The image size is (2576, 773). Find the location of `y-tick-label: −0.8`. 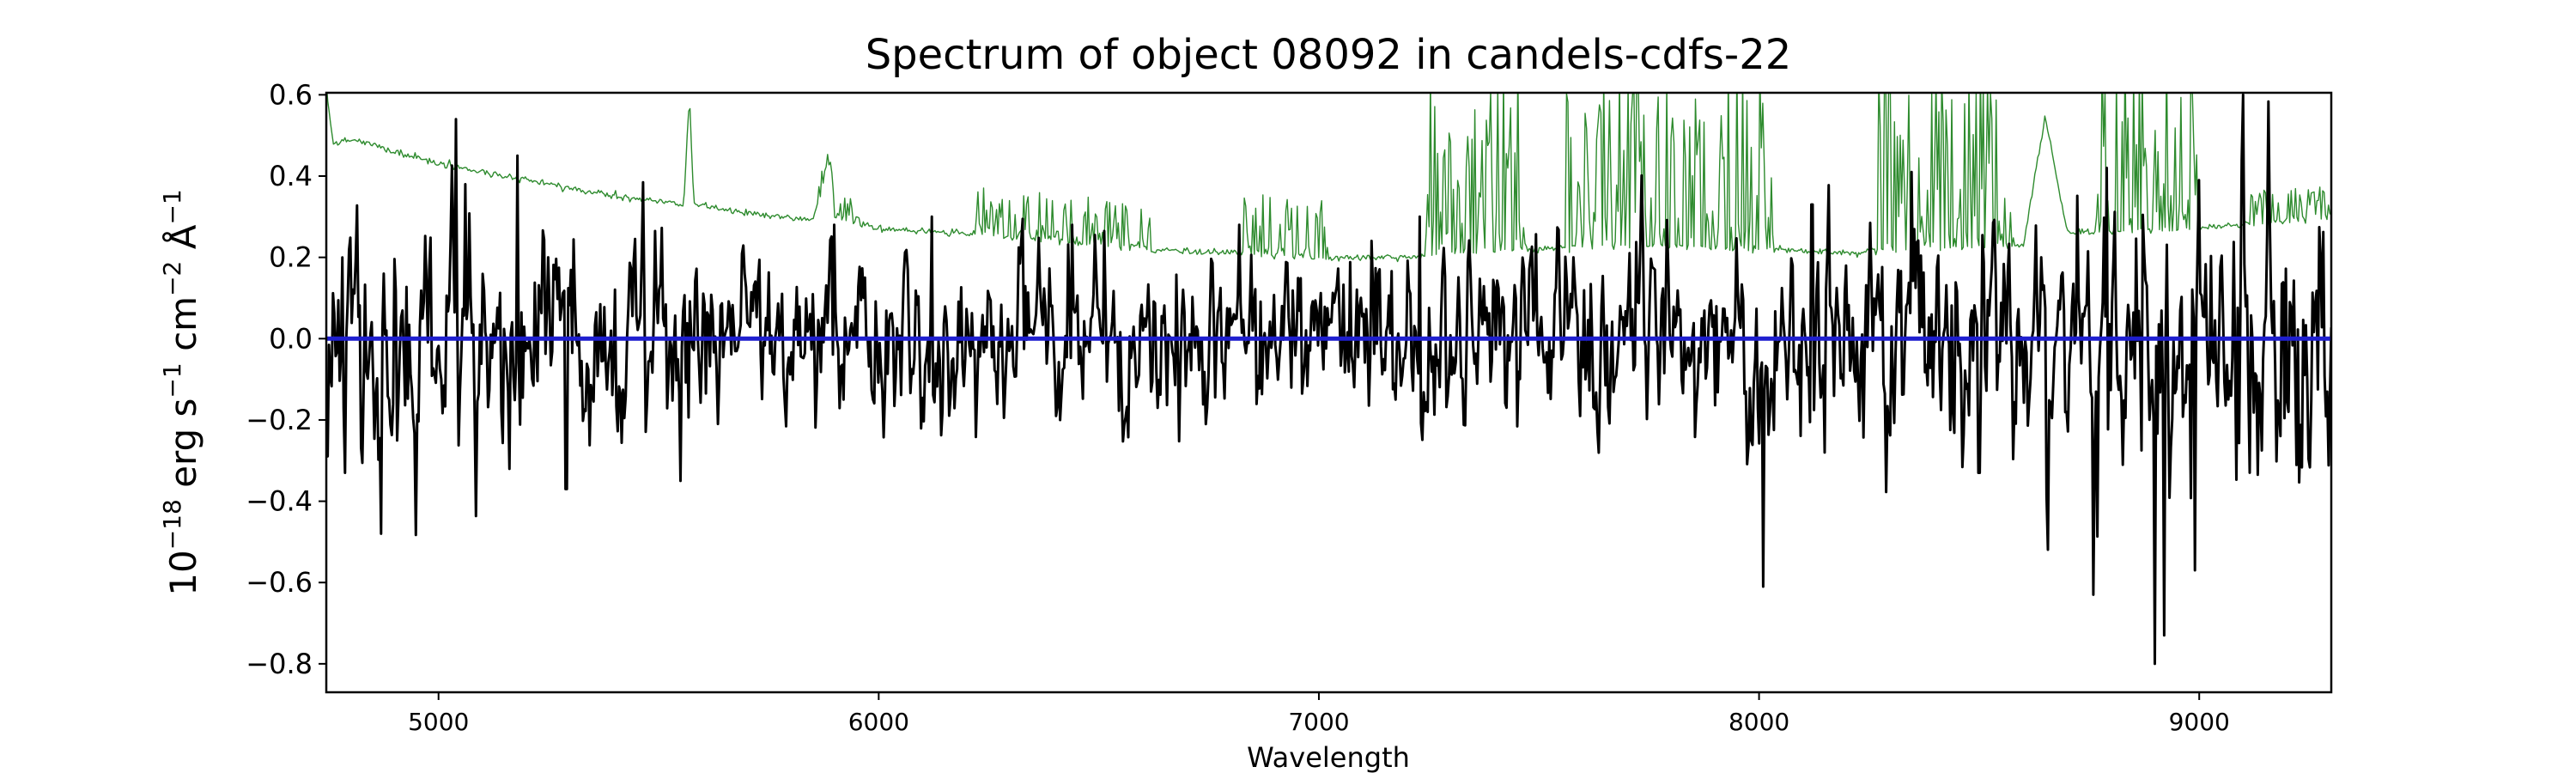

y-tick-label: −0.8 is located at coordinates (280, 664).